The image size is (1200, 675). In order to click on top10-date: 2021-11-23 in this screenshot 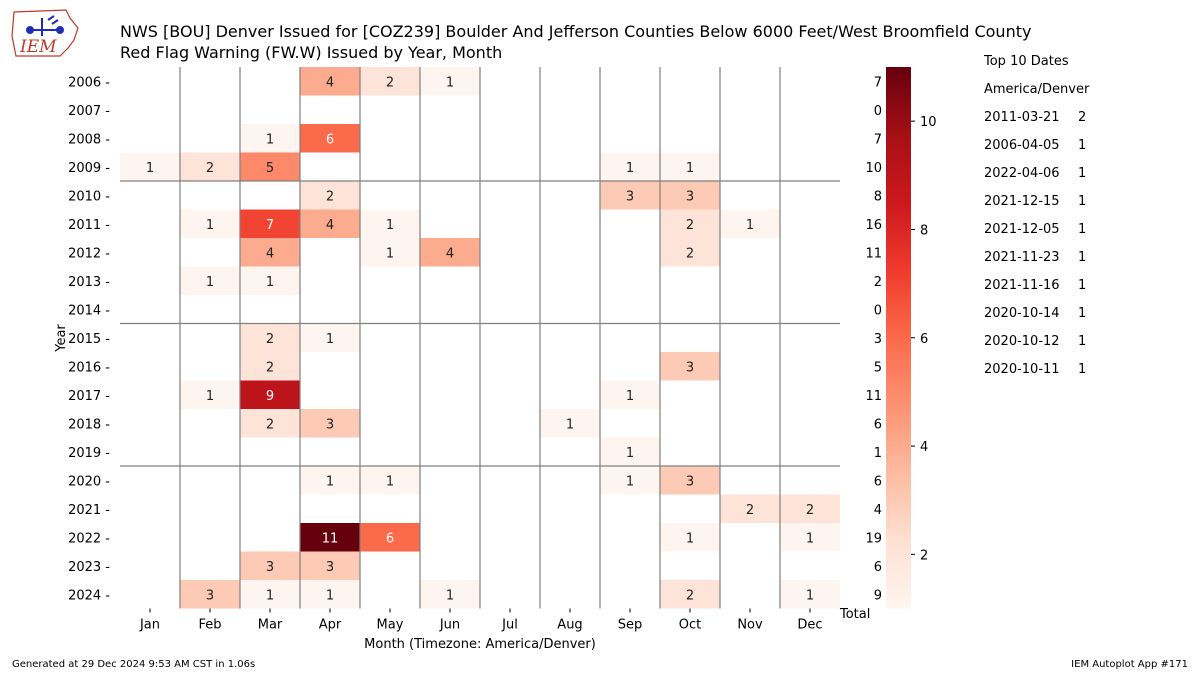, I will do `click(1022, 257)`.